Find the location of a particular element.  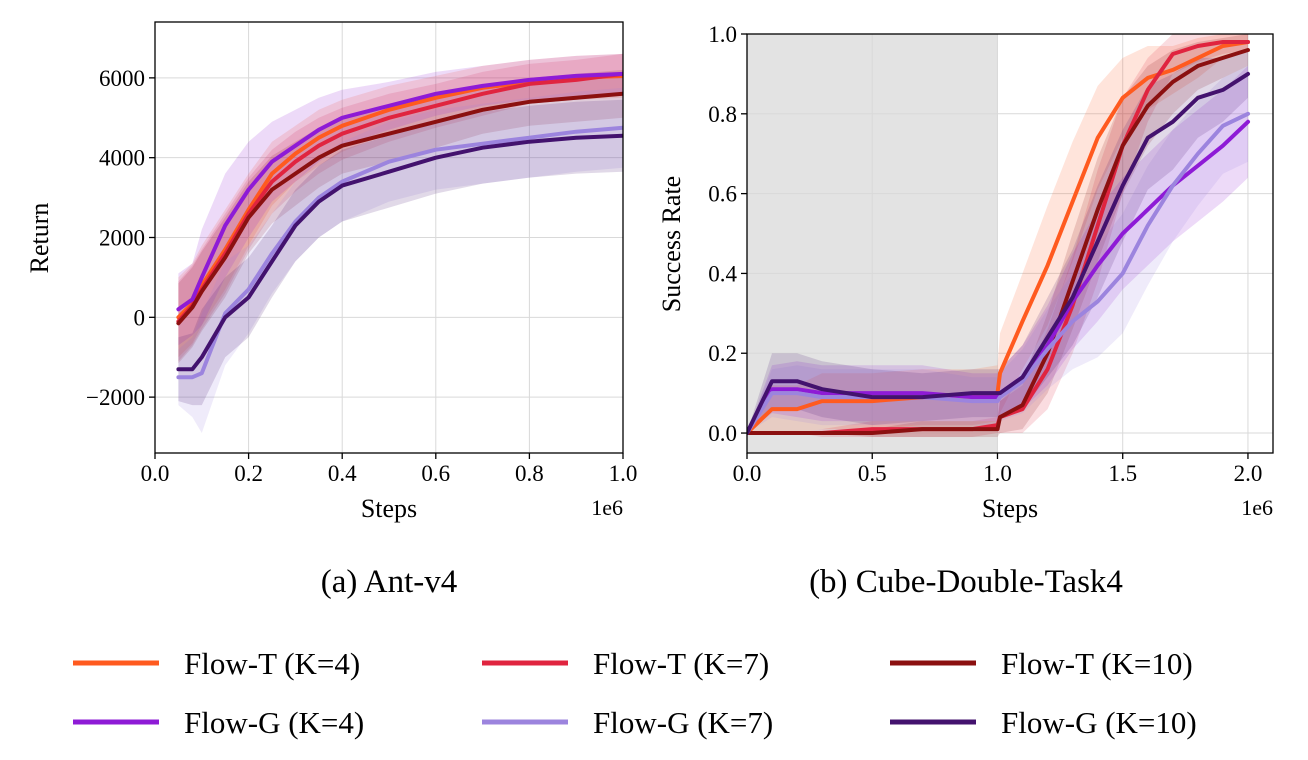

legend-item-flow-g-k-4: Flow-G (K=4) is located at coordinates (218, 722).